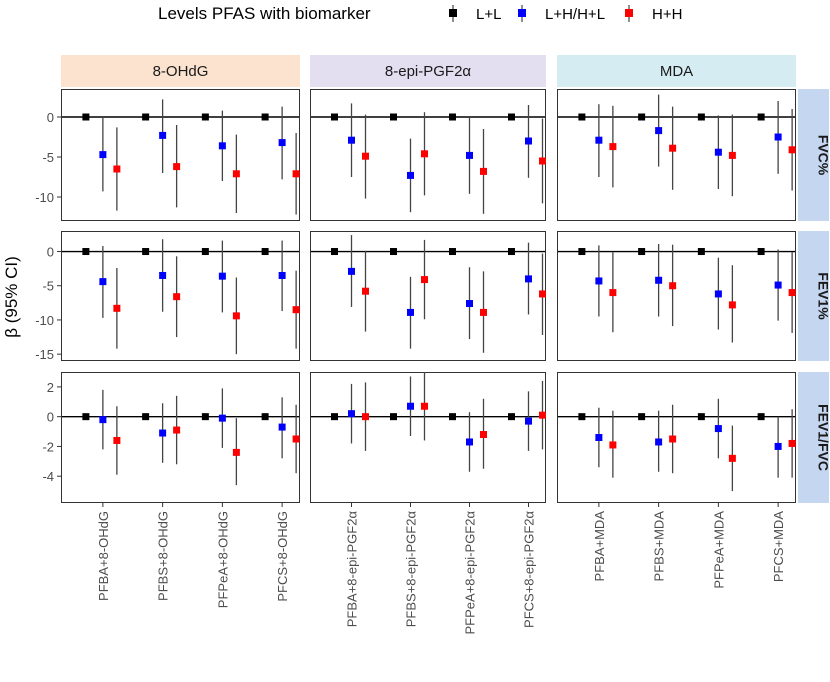 The height and width of the screenshot is (682, 830). Describe the element at coordinates (411, 569) in the screenshot. I see `x-category-label: PFBS+8-epi-PGF2α` at that location.